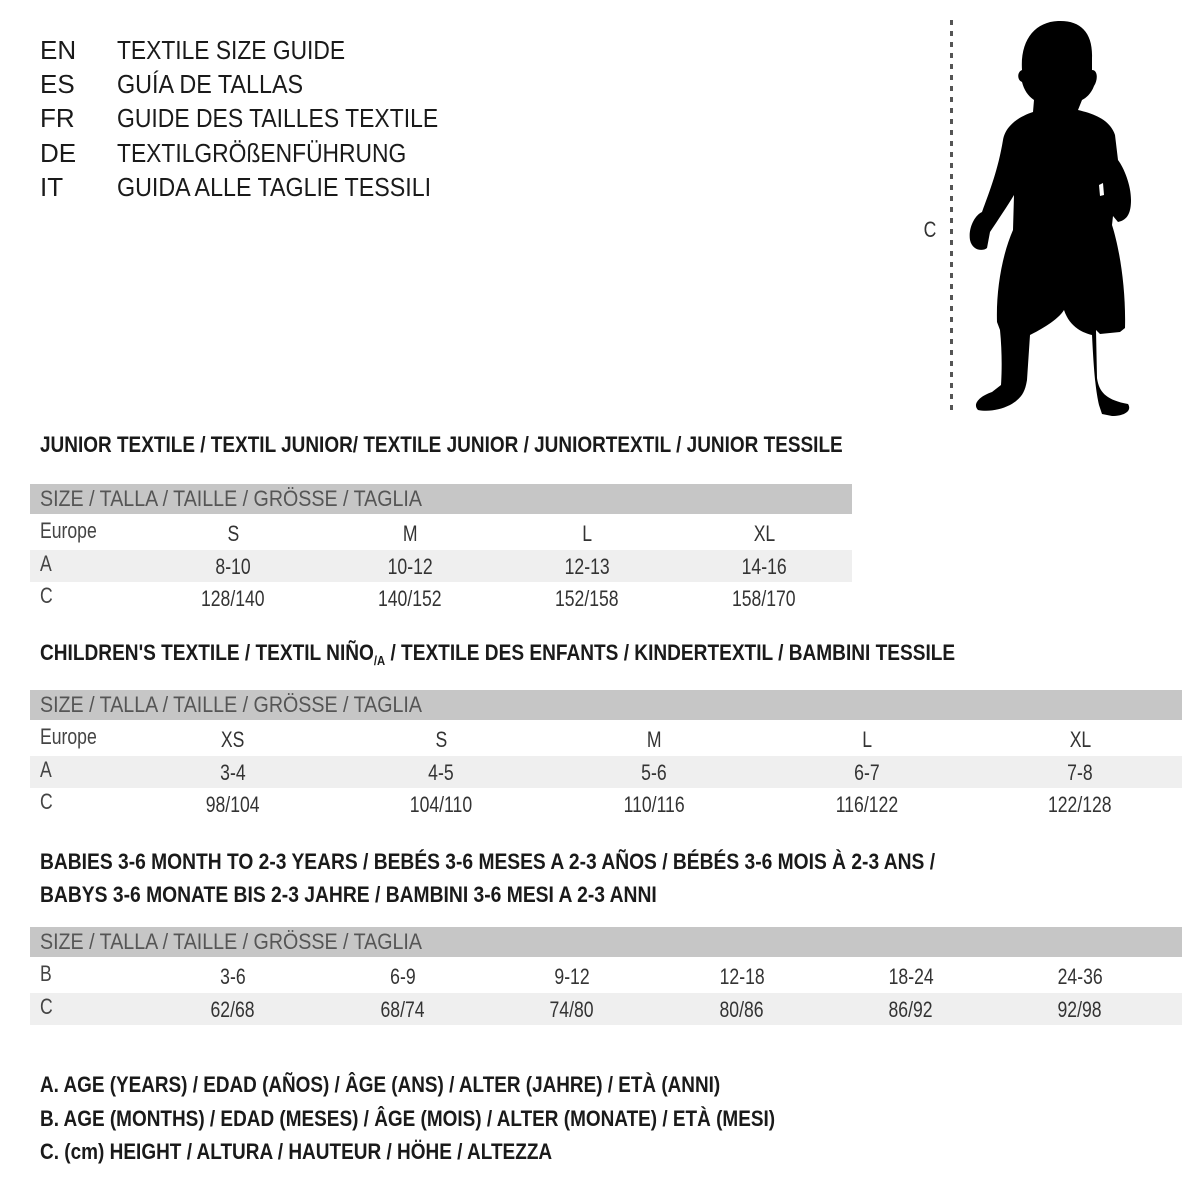 The image size is (1200, 1200). Describe the element at coordinates (410, 598) in the screenshot. I see `cell-value: 140/152` at that location.